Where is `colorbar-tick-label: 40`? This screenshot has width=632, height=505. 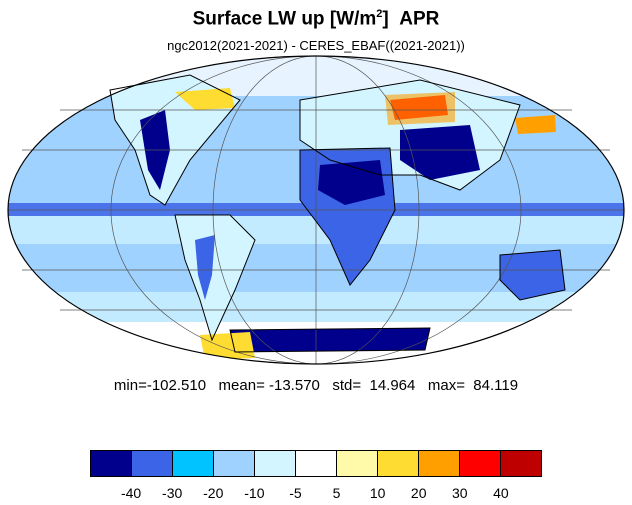
colorbar-tick-label: 40 is located at coordinates (501, 493).